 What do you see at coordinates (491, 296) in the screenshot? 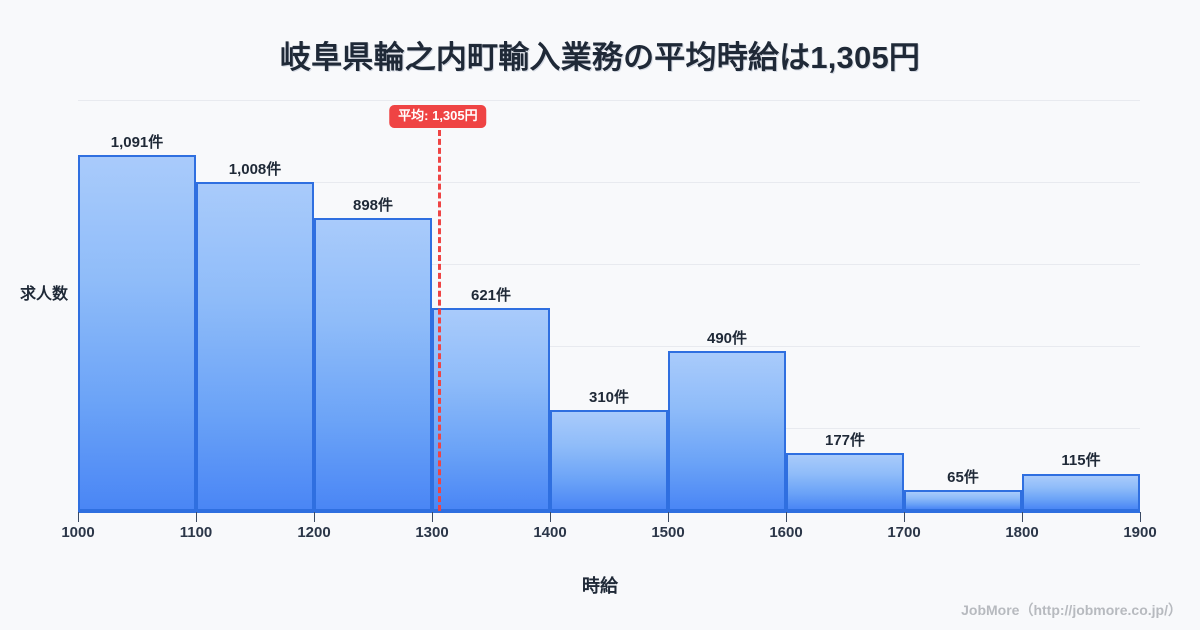
I see `bar-value-label: 621件` at bounding box center [491, 296].